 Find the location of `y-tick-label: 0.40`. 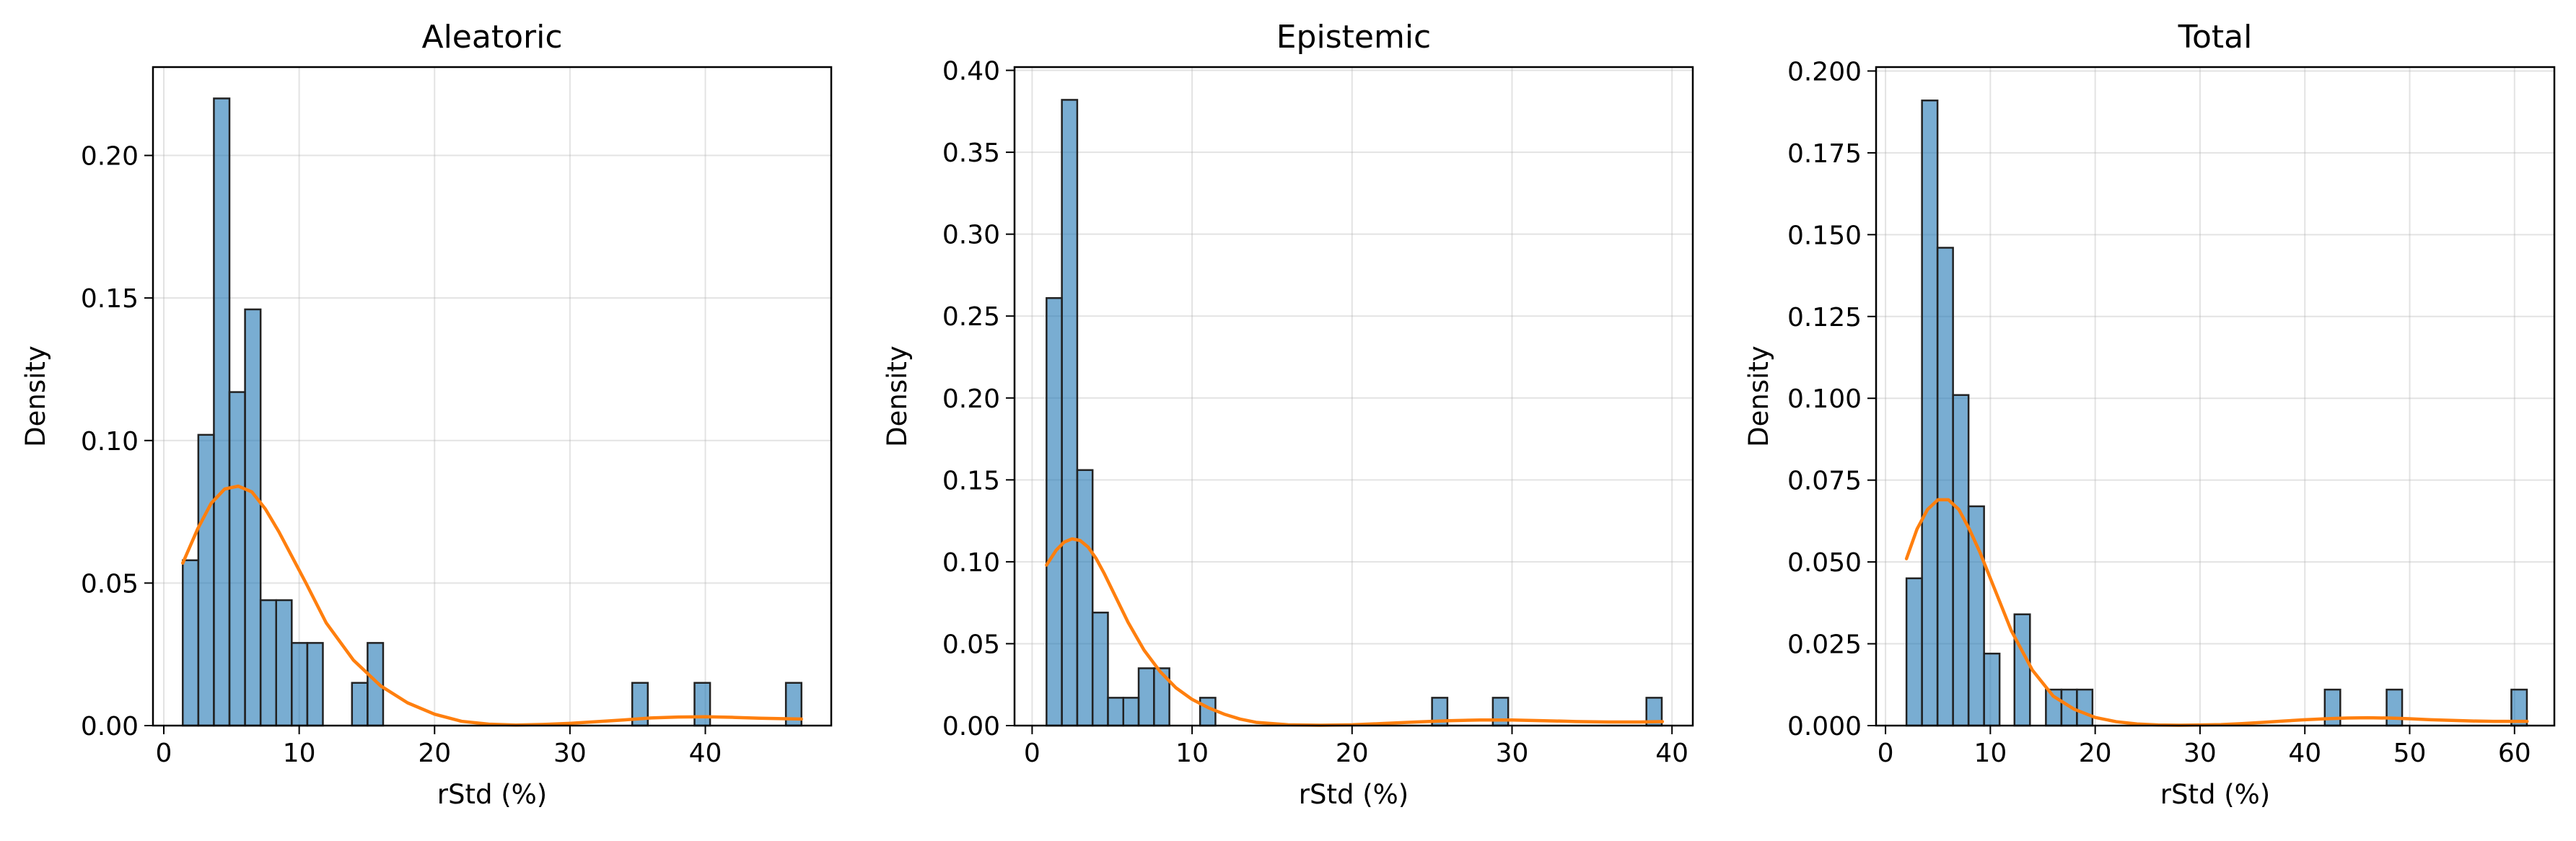

y-tick-label: 0.40 is located at coordinates (971, 72).